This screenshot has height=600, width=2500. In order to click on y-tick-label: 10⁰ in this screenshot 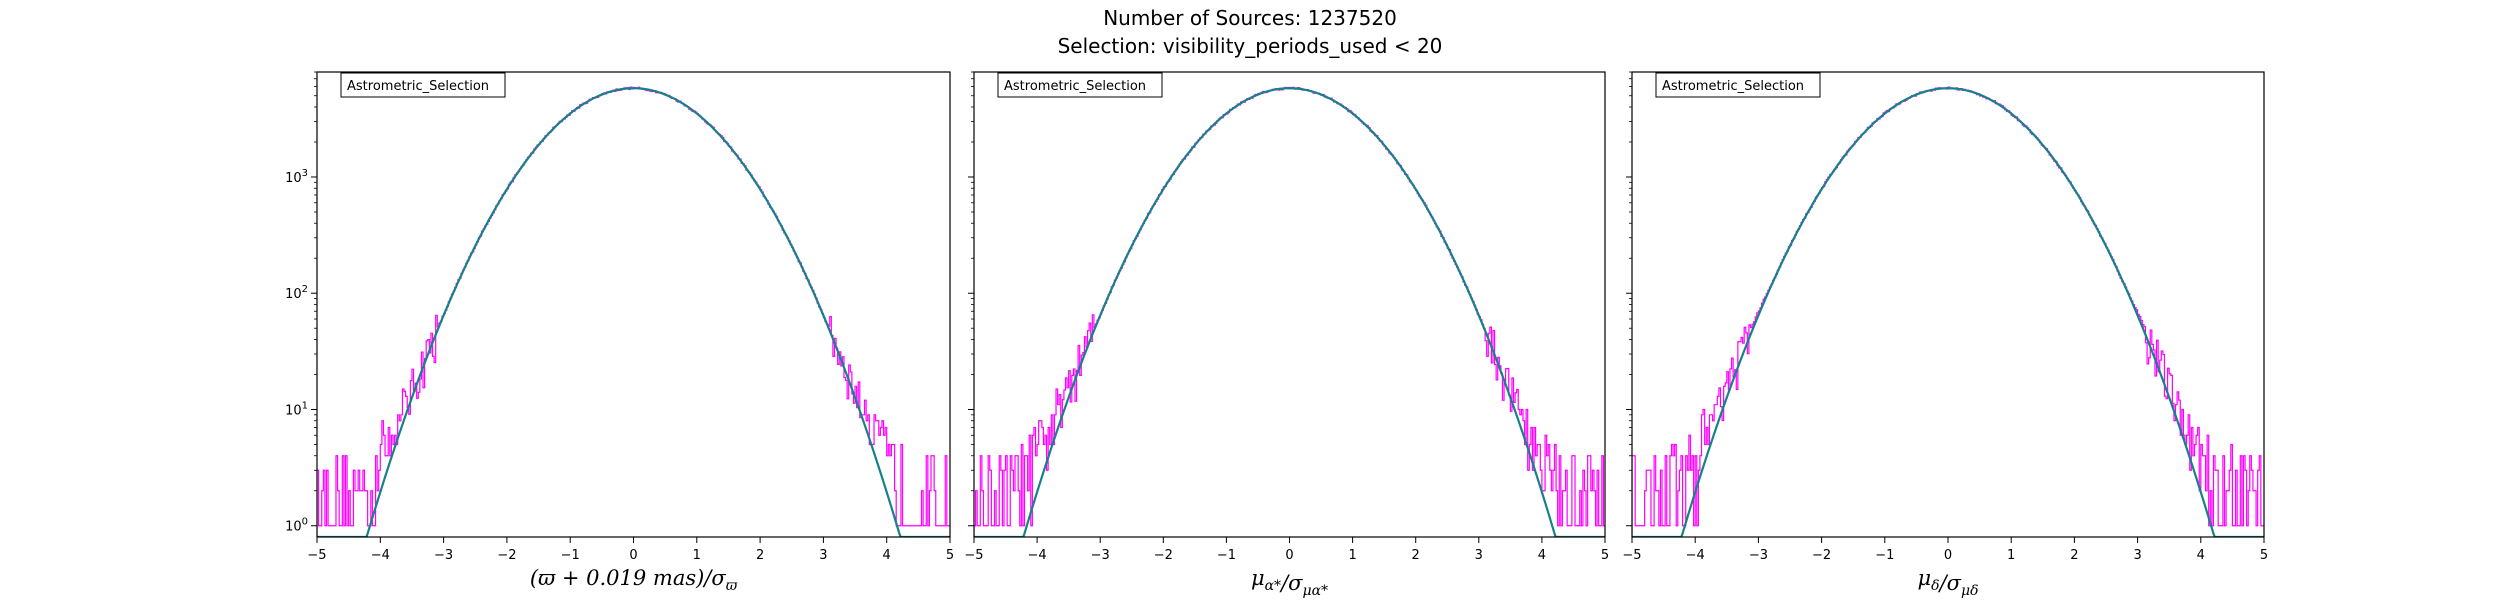, I will do `click(296, 526)`.